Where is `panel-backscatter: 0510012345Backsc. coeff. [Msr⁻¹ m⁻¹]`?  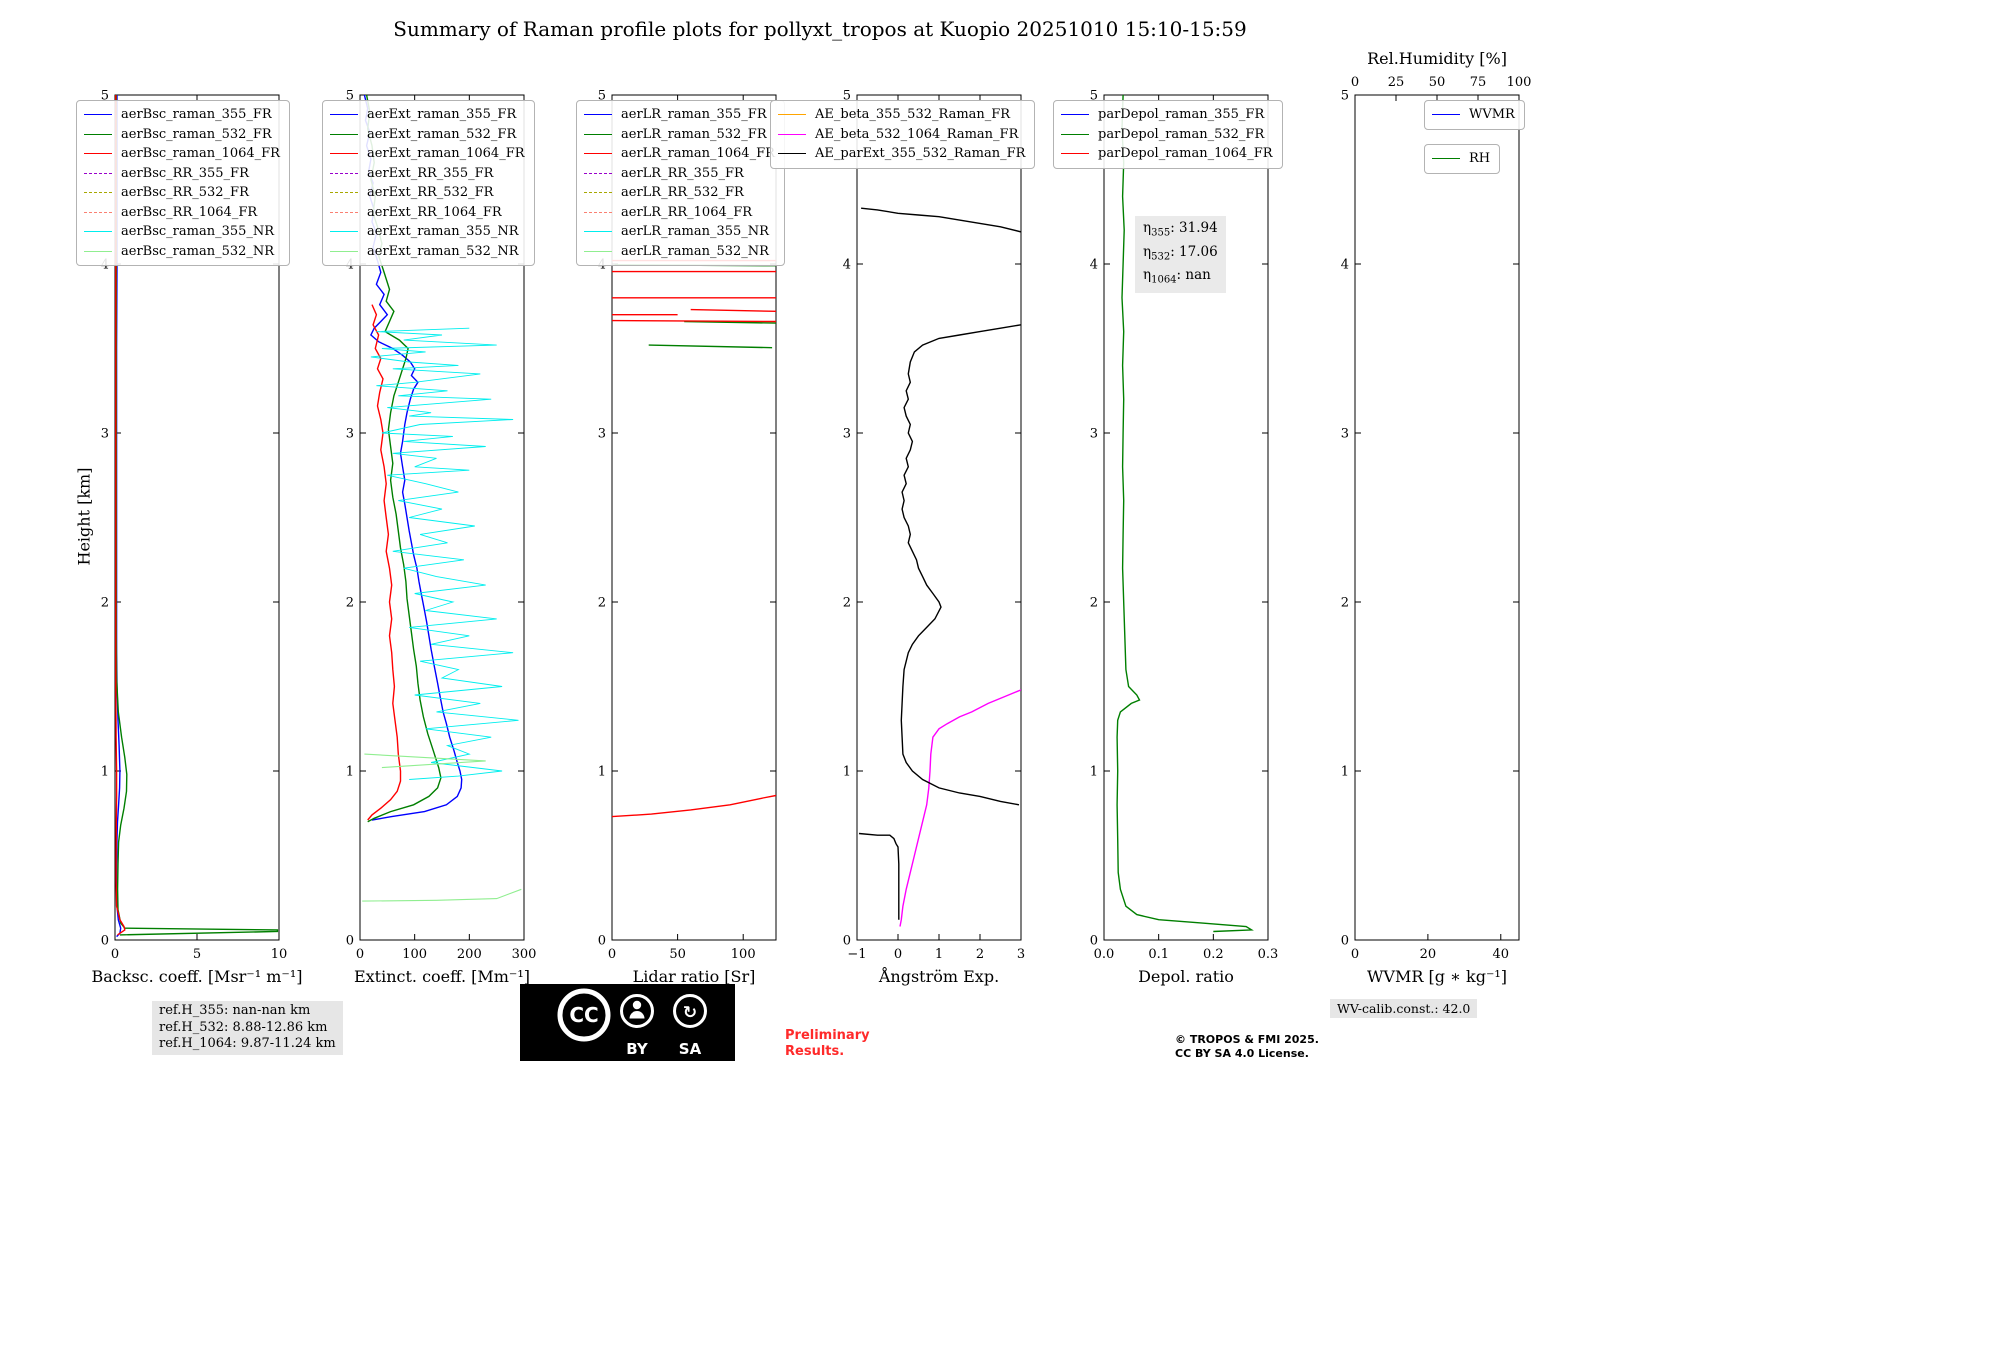 panel-backscatter: 0510012345Backsc. coeff. [Msr⁻¹ m⁻¹] is located at coordinates (196, 538).